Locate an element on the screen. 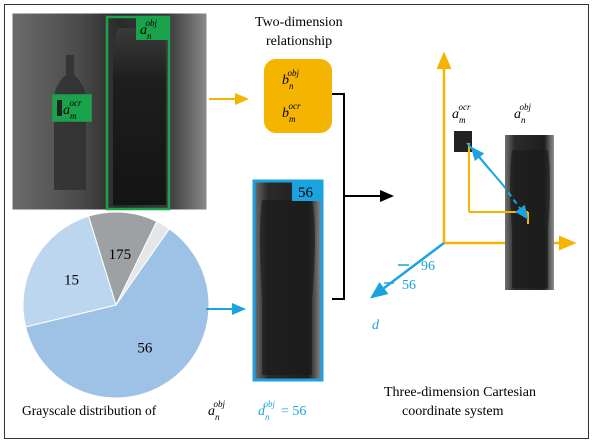 This screenshot has width=595, height=445. depth-arrow-back is located at coordinates (480, 158).